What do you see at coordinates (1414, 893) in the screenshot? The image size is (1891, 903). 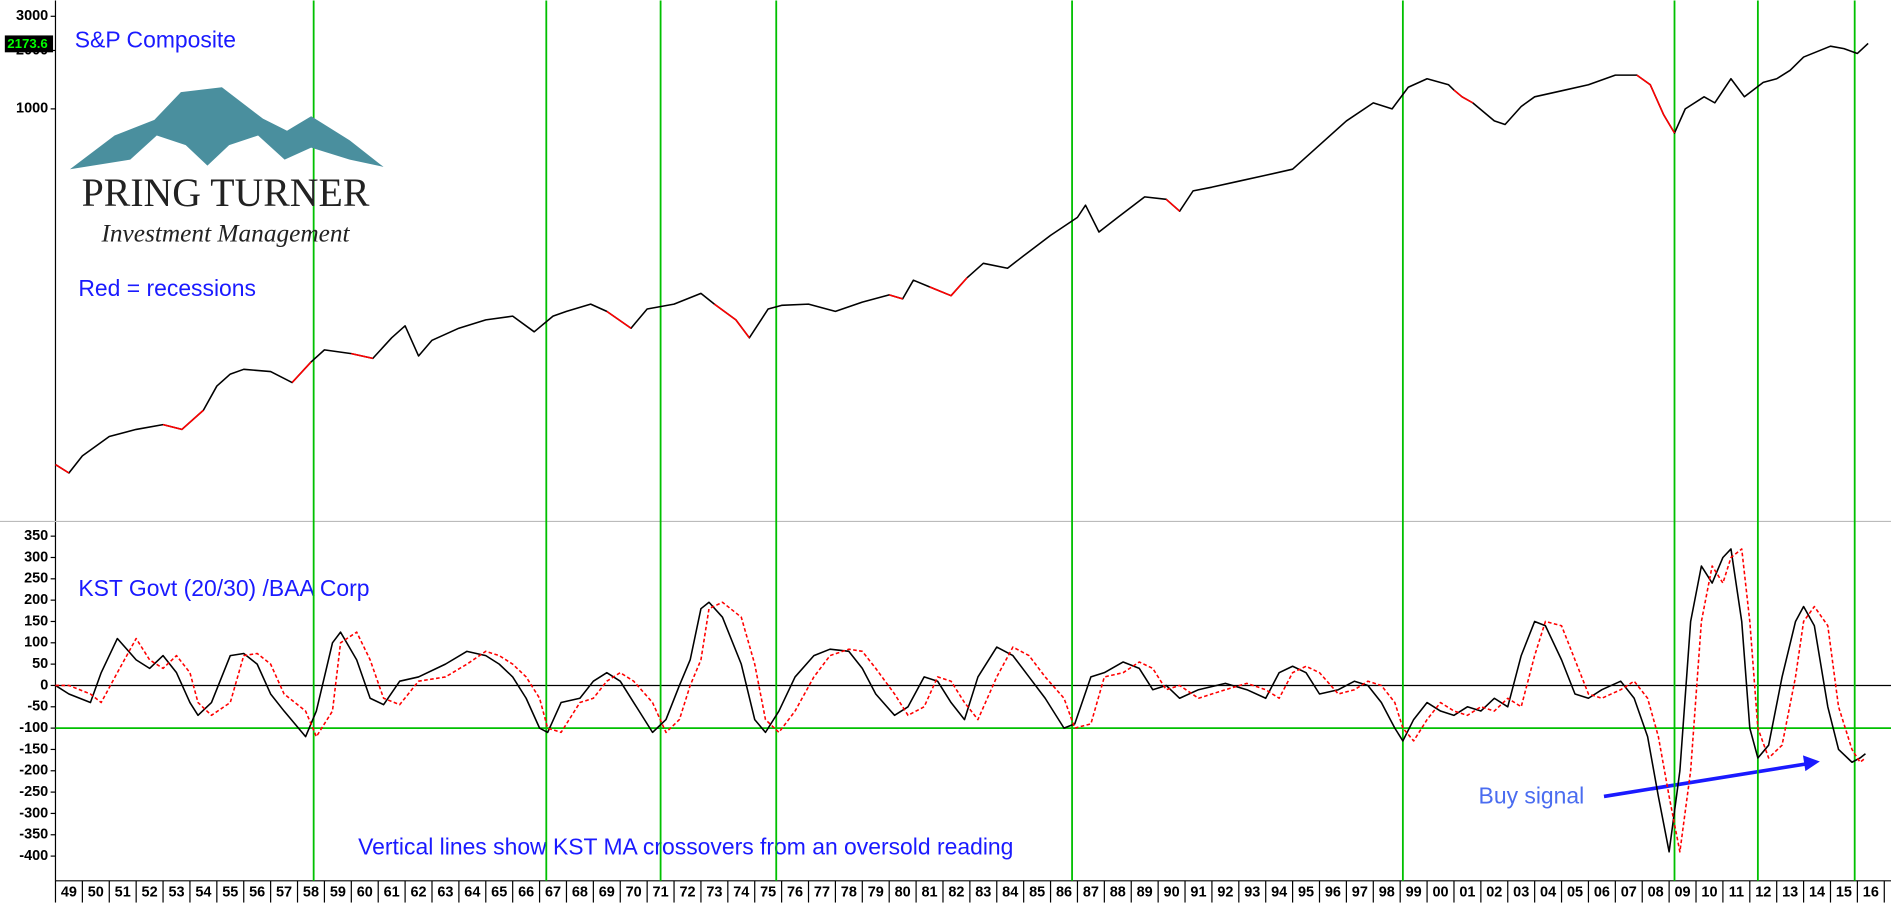 I see `x-tick-label: 99` at bounding box center [1414, 893].